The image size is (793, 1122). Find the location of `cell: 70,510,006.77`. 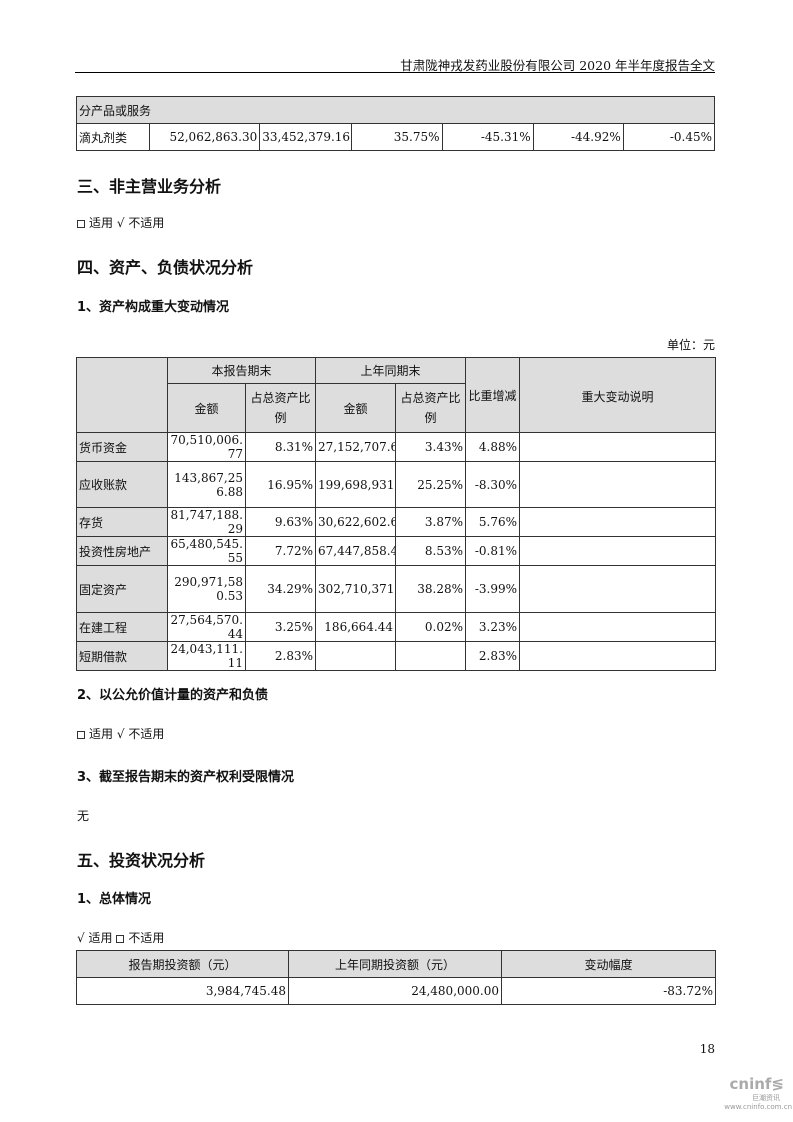

cell: 70,510,006.77 is located at coordinates (206, 447).